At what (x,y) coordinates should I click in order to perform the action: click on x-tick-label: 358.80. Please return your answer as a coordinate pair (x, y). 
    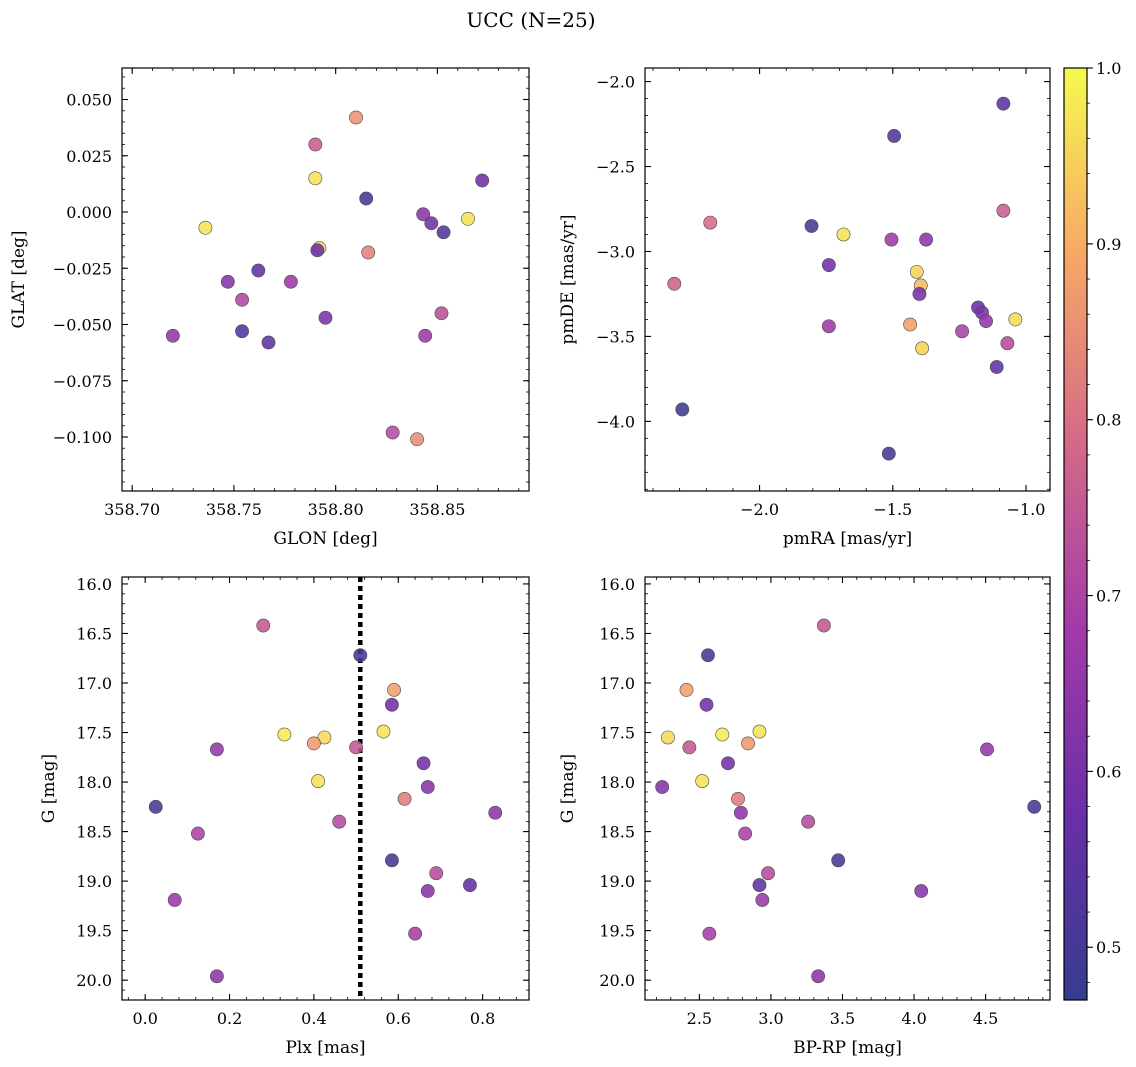
    Looking at the image, I should click on (336, 509).